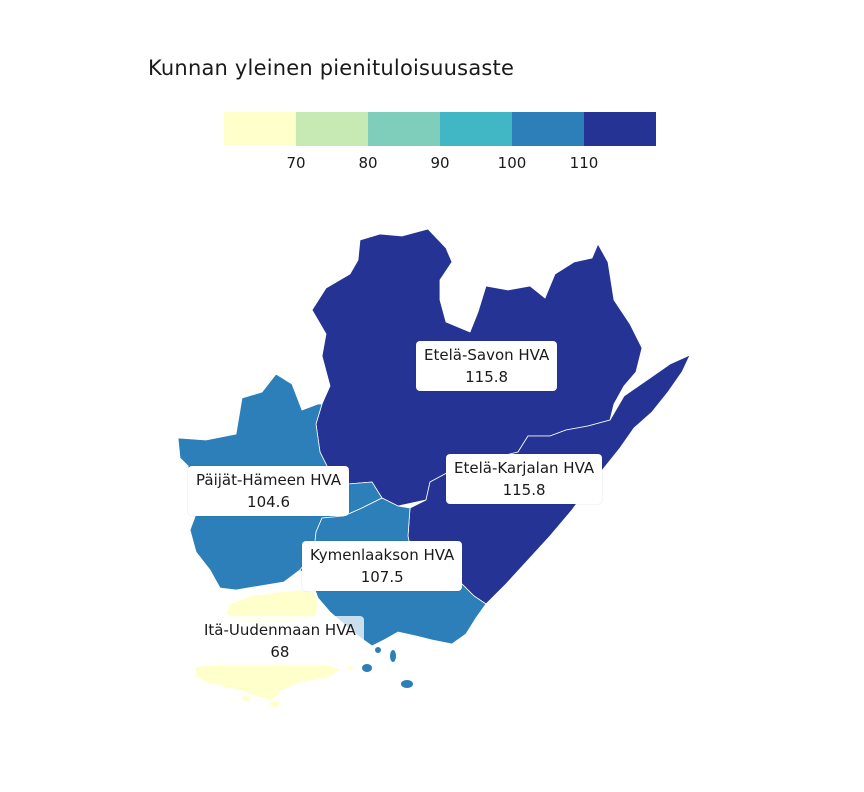 Image resolution: width=864 pixels, height=792 pixels. I want to click on region-label-etela-savo: Etelä-Savon HVA 115.8, so click(487, 366).